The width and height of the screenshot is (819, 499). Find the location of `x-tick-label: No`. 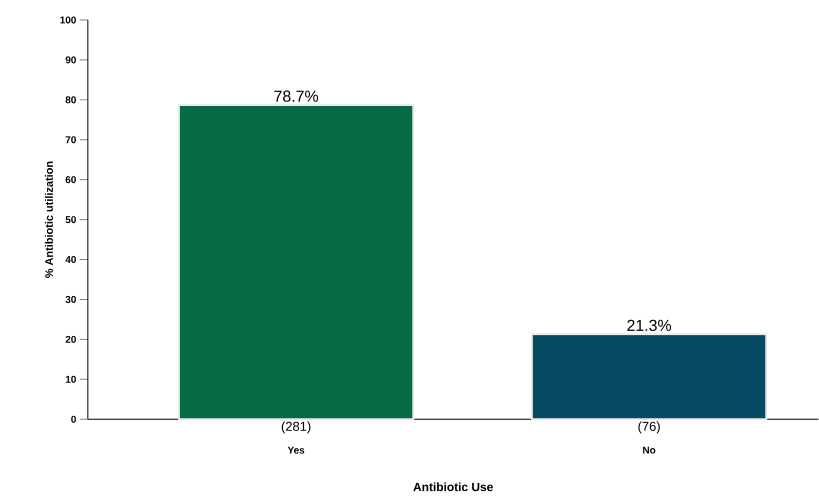

x-tick-label: No is located at coordinates (649, 450).